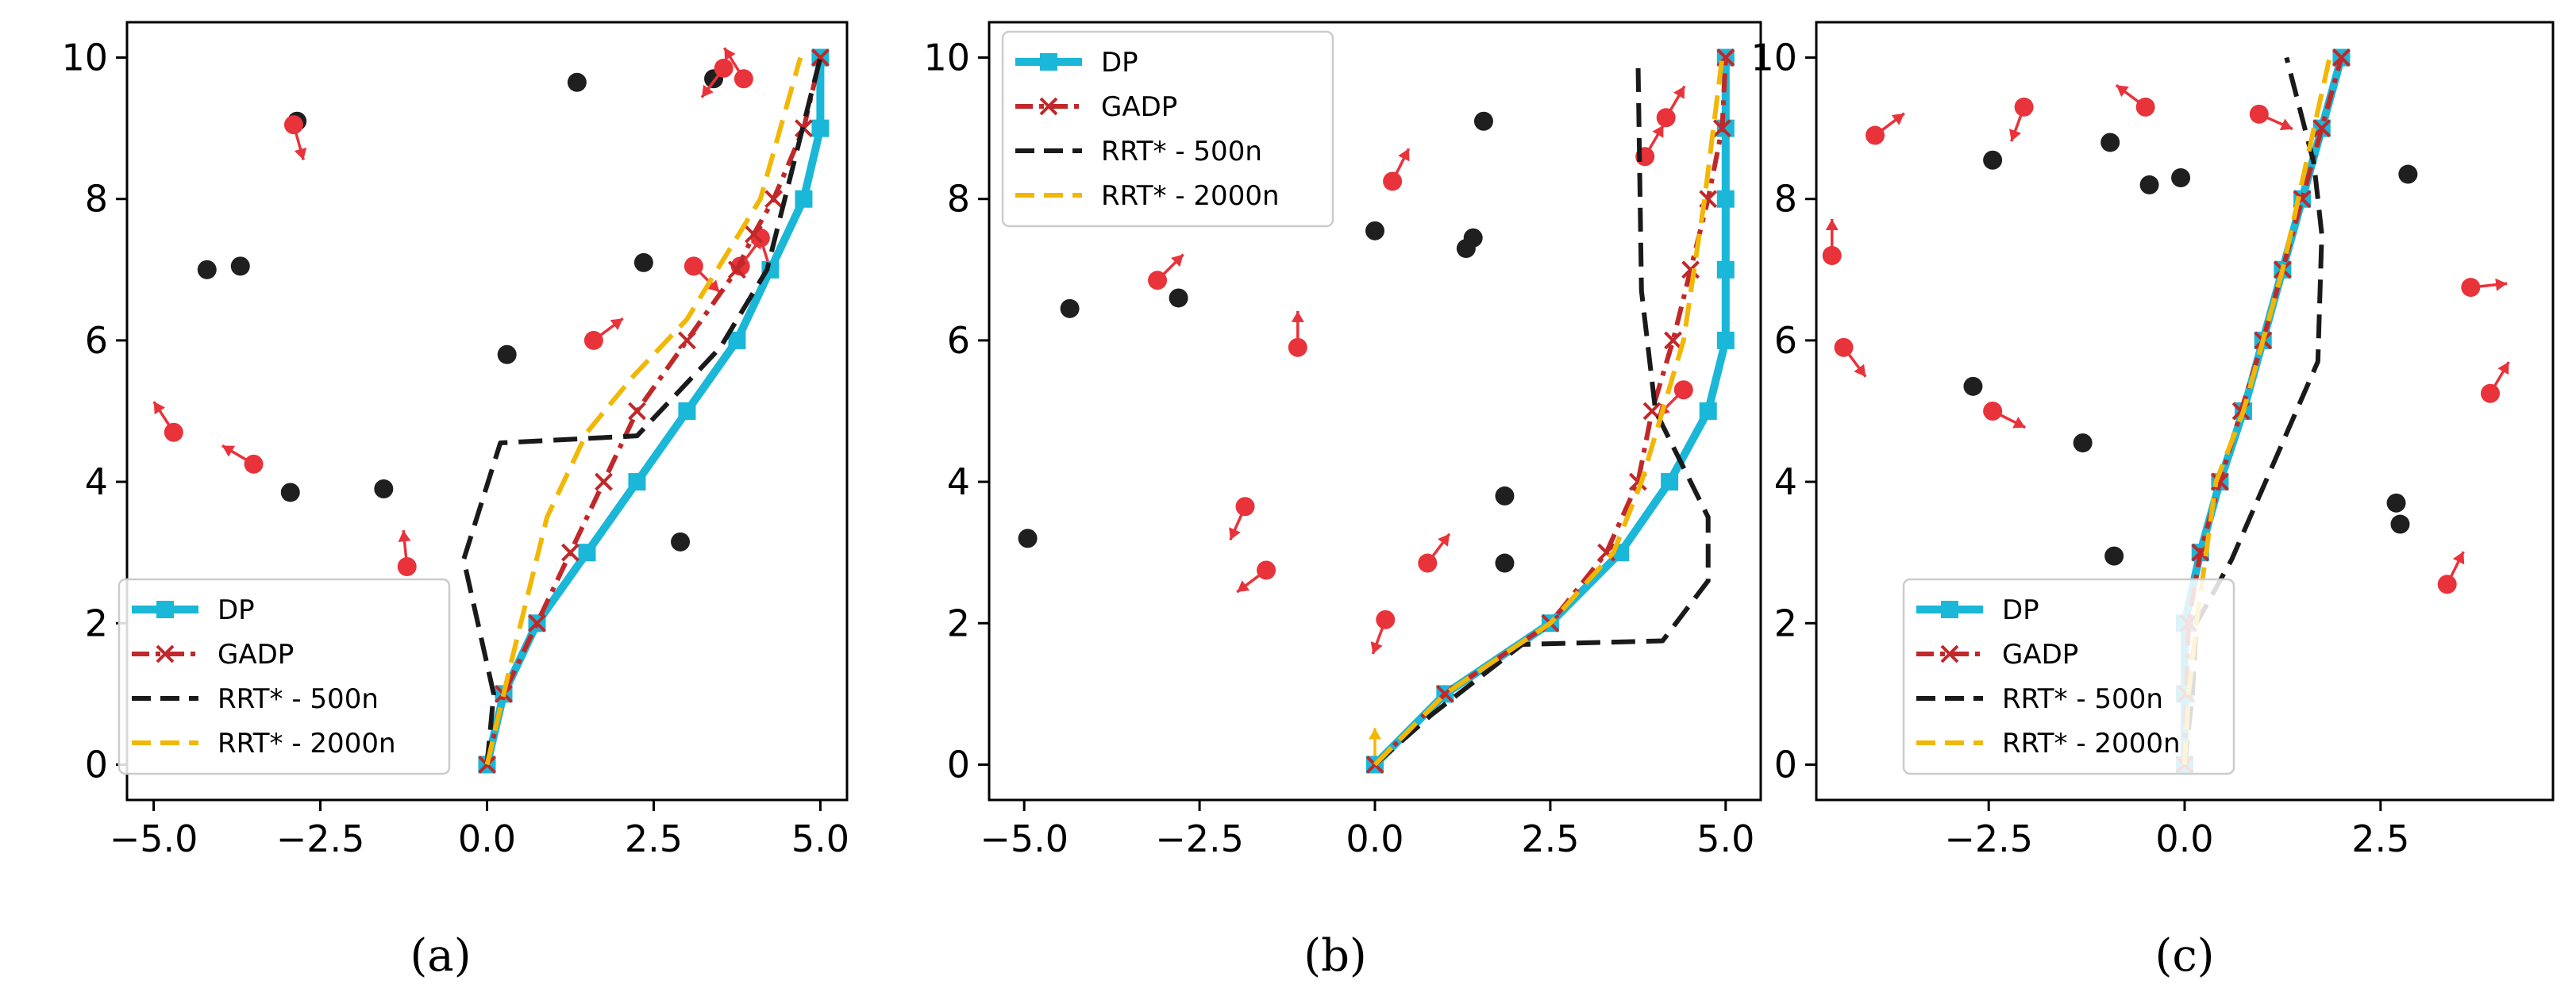 This screenshot has width=2576, height=996. Describe the element at coordinates (959, 199) in the screenshot. I see `y-tick-label: 8` at that location.